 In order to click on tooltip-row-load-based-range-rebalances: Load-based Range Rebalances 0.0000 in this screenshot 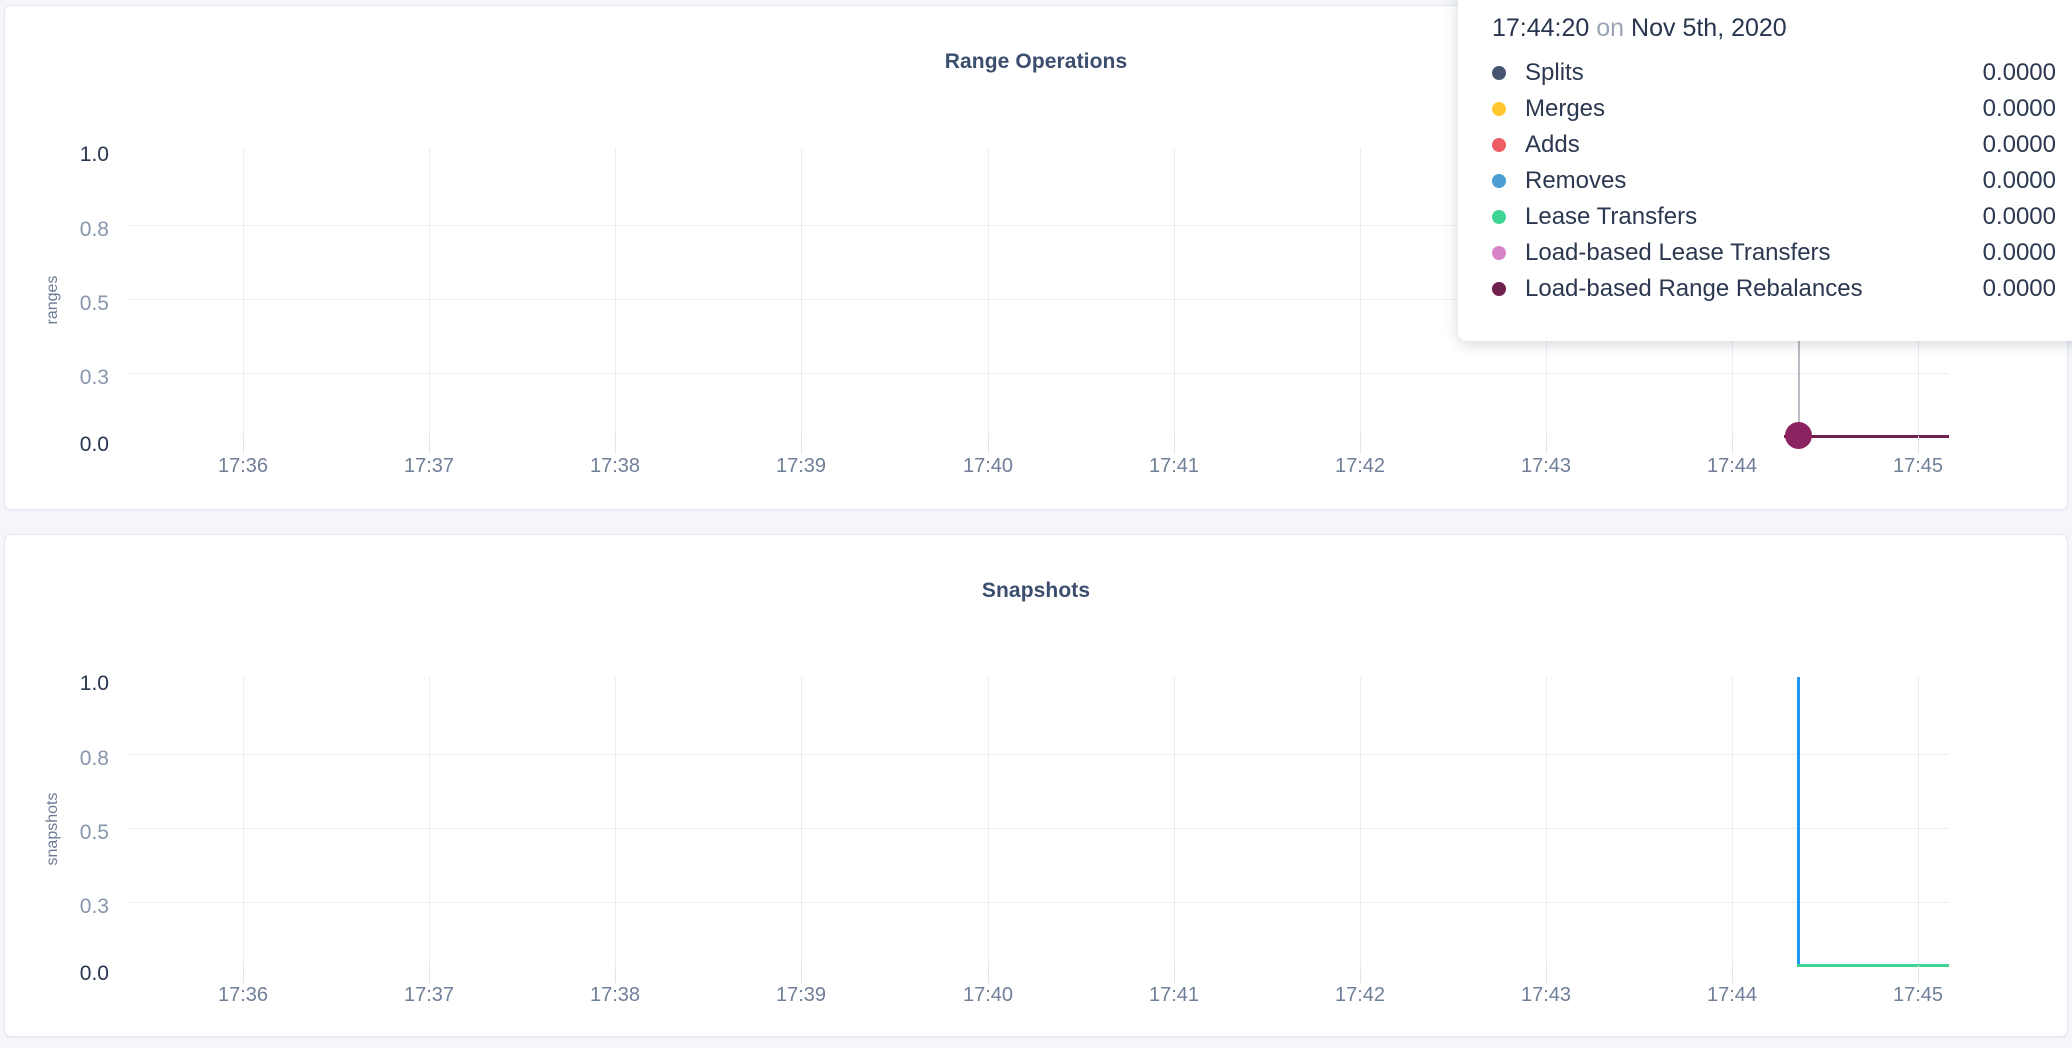, I will do `click(1774, 289)`.